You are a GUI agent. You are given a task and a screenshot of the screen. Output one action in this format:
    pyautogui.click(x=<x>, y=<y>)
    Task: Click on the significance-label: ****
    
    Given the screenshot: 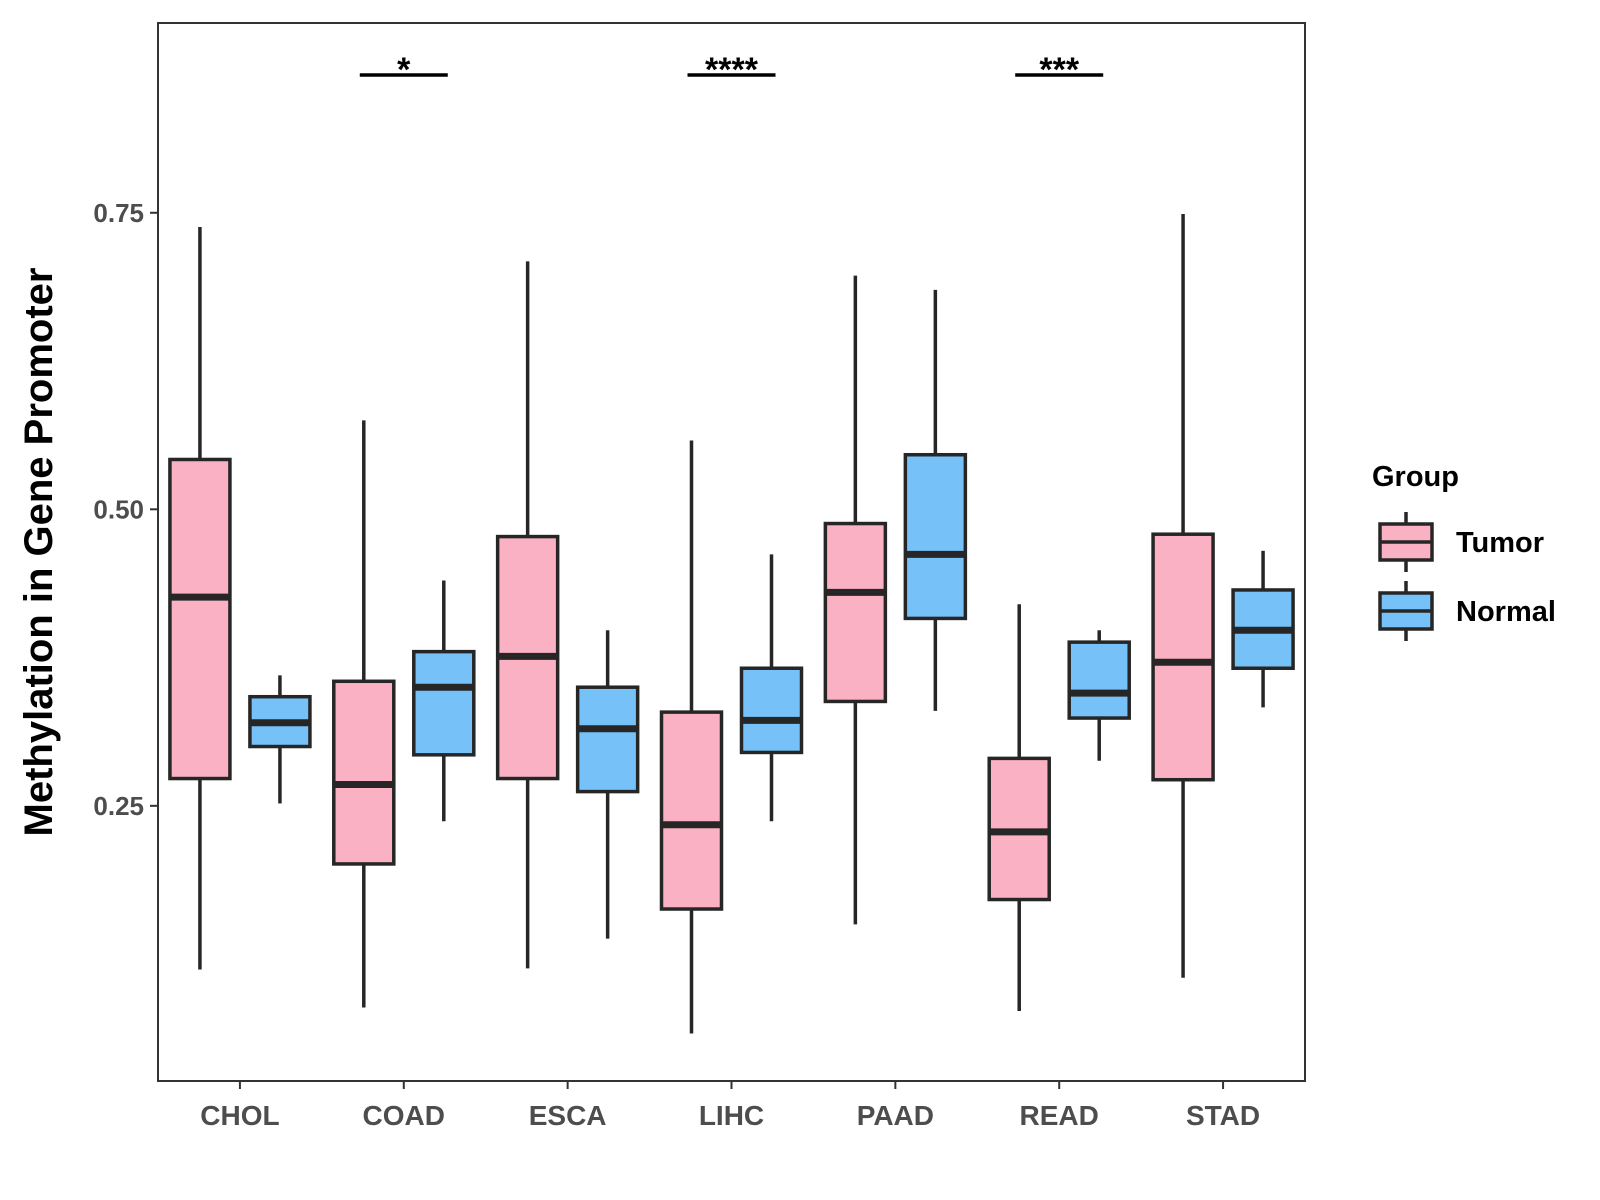 What is the action you would take?
    pyautogui.click(x=732, y=70)
    